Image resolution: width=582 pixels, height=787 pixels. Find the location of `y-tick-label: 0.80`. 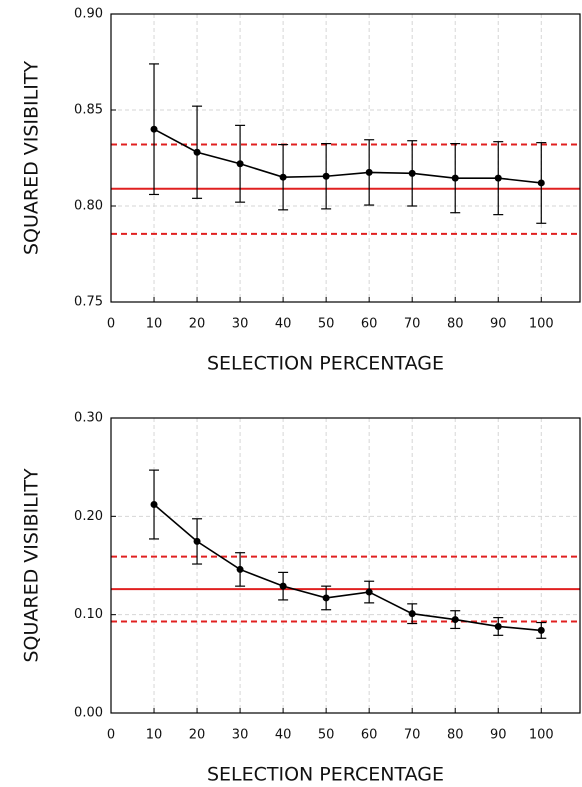

y-tick-label: 0.80 is located at coordinates (88, 206).